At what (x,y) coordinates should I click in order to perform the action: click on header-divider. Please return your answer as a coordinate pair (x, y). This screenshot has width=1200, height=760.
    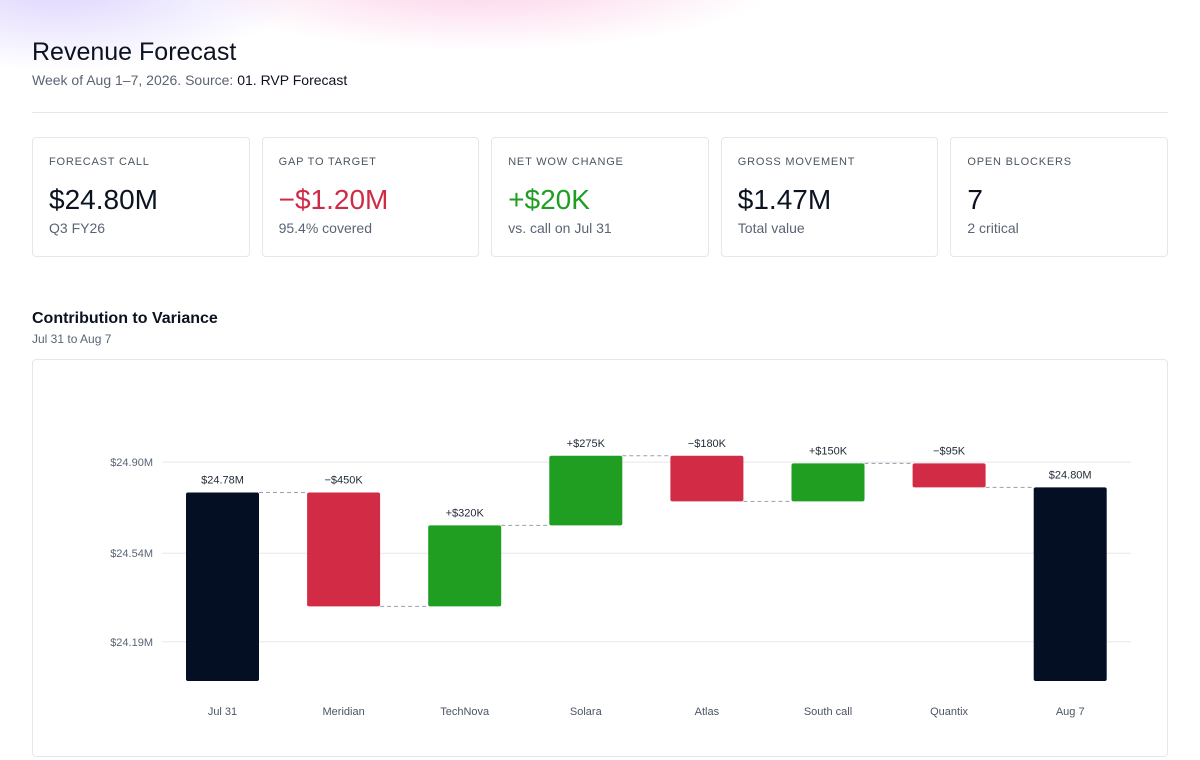
    Looking at the image, I should click on (600, 112).